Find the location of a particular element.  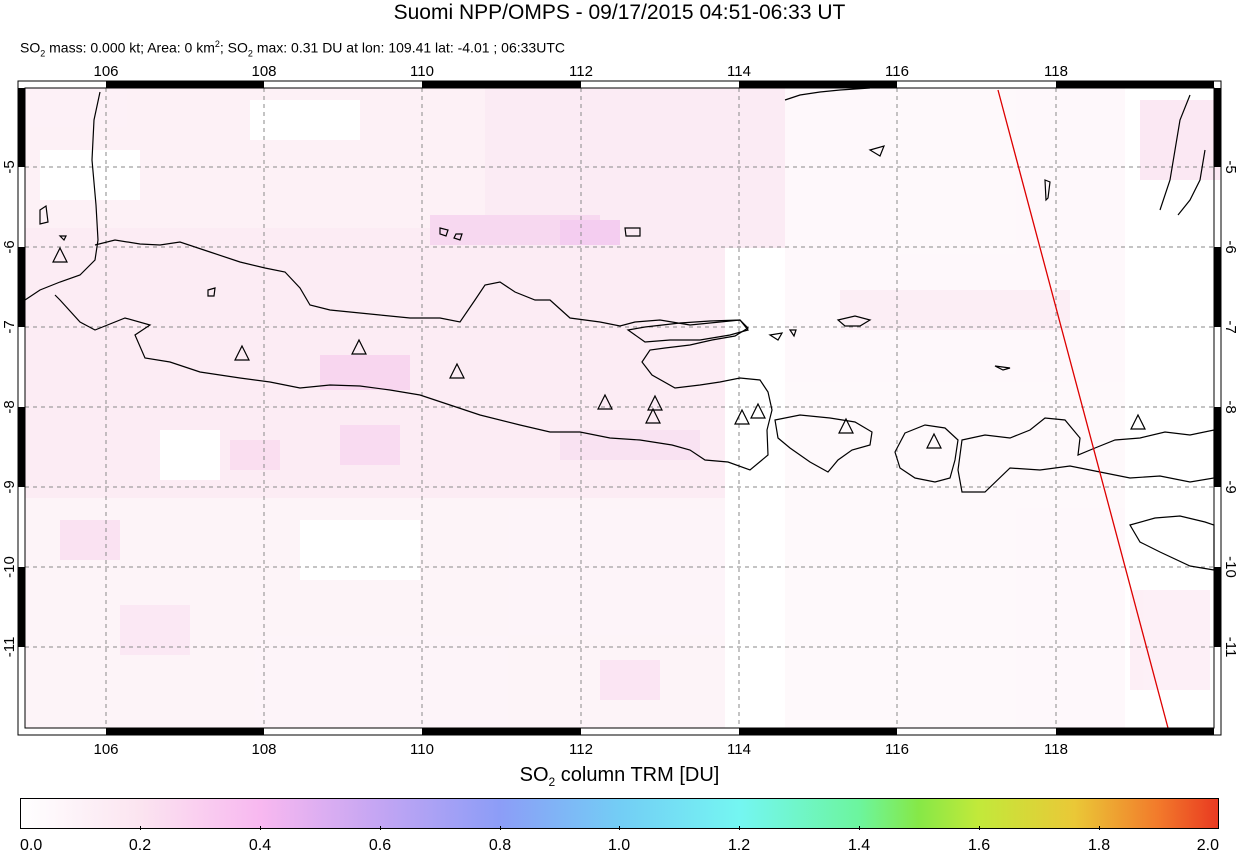

colorbar-label: 0.0 is located at coordinates (31, 845).